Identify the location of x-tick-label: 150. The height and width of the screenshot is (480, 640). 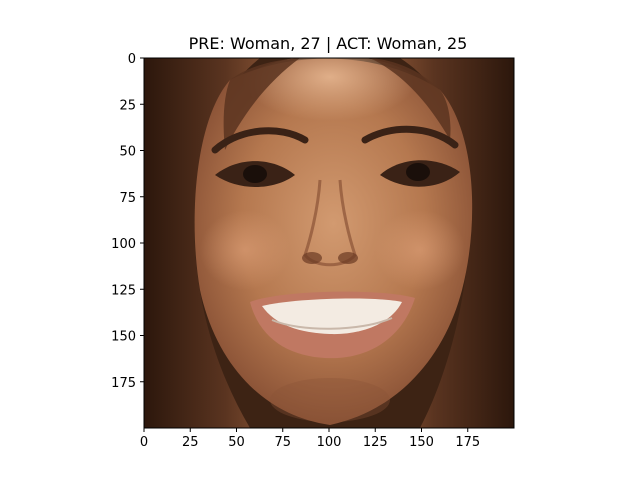
(421, 442).